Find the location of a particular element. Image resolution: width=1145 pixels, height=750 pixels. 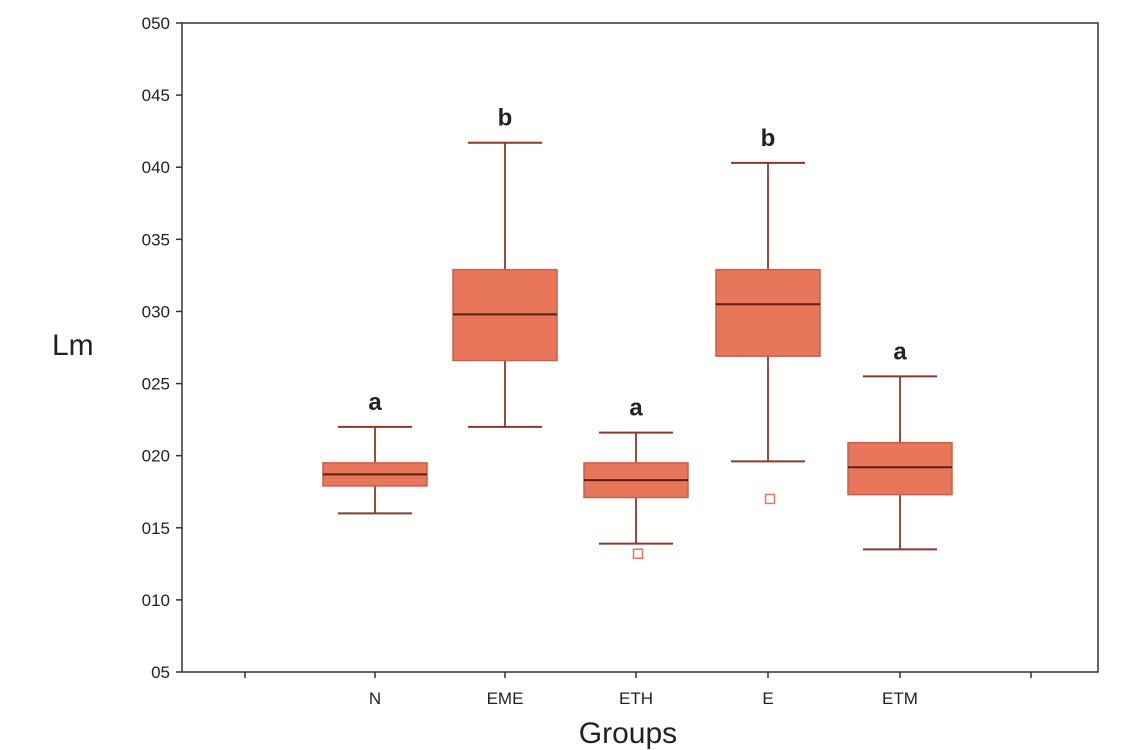

x-axis: N EME ETH E ETM is located at coordinates (638, 690).